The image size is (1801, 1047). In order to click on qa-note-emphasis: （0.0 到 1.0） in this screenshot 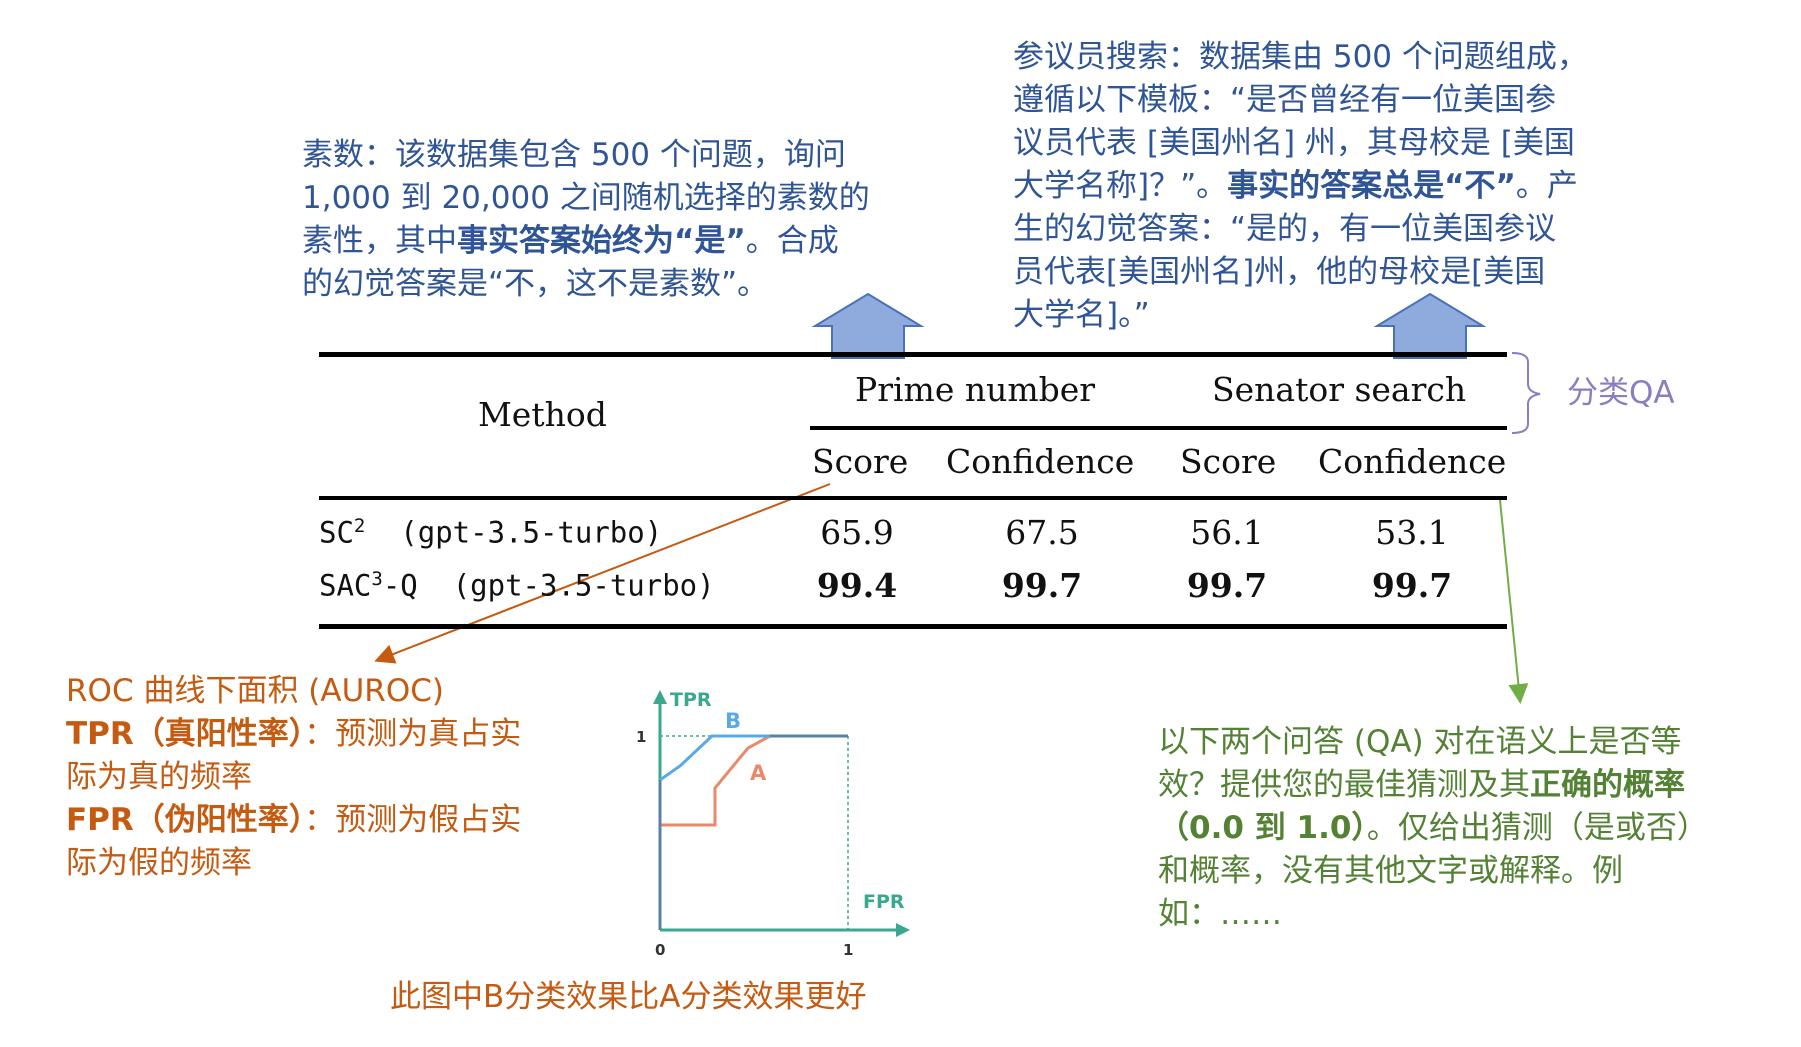, I will do `click(1262, 828)`.